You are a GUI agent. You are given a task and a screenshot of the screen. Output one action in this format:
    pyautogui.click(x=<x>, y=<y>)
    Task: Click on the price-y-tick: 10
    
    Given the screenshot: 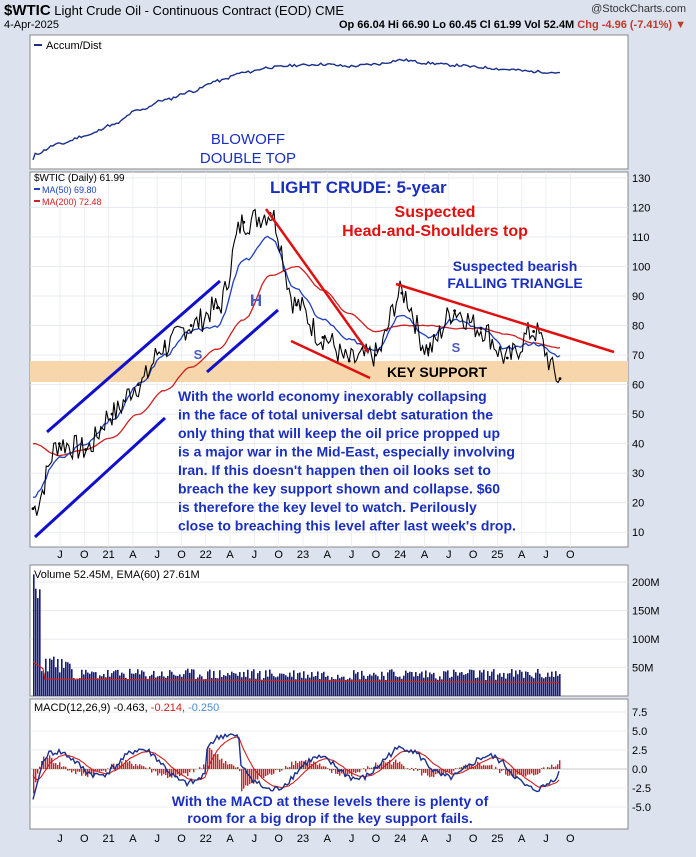 What is the action you would take?
    pyautogui.click(x=638, y=533)
    